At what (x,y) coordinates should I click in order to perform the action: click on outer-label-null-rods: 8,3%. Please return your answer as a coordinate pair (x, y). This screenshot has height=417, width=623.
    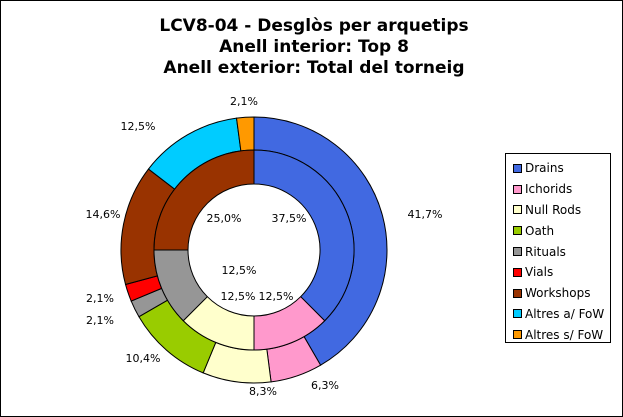
    Looking at the image, I should click on (263, 391).